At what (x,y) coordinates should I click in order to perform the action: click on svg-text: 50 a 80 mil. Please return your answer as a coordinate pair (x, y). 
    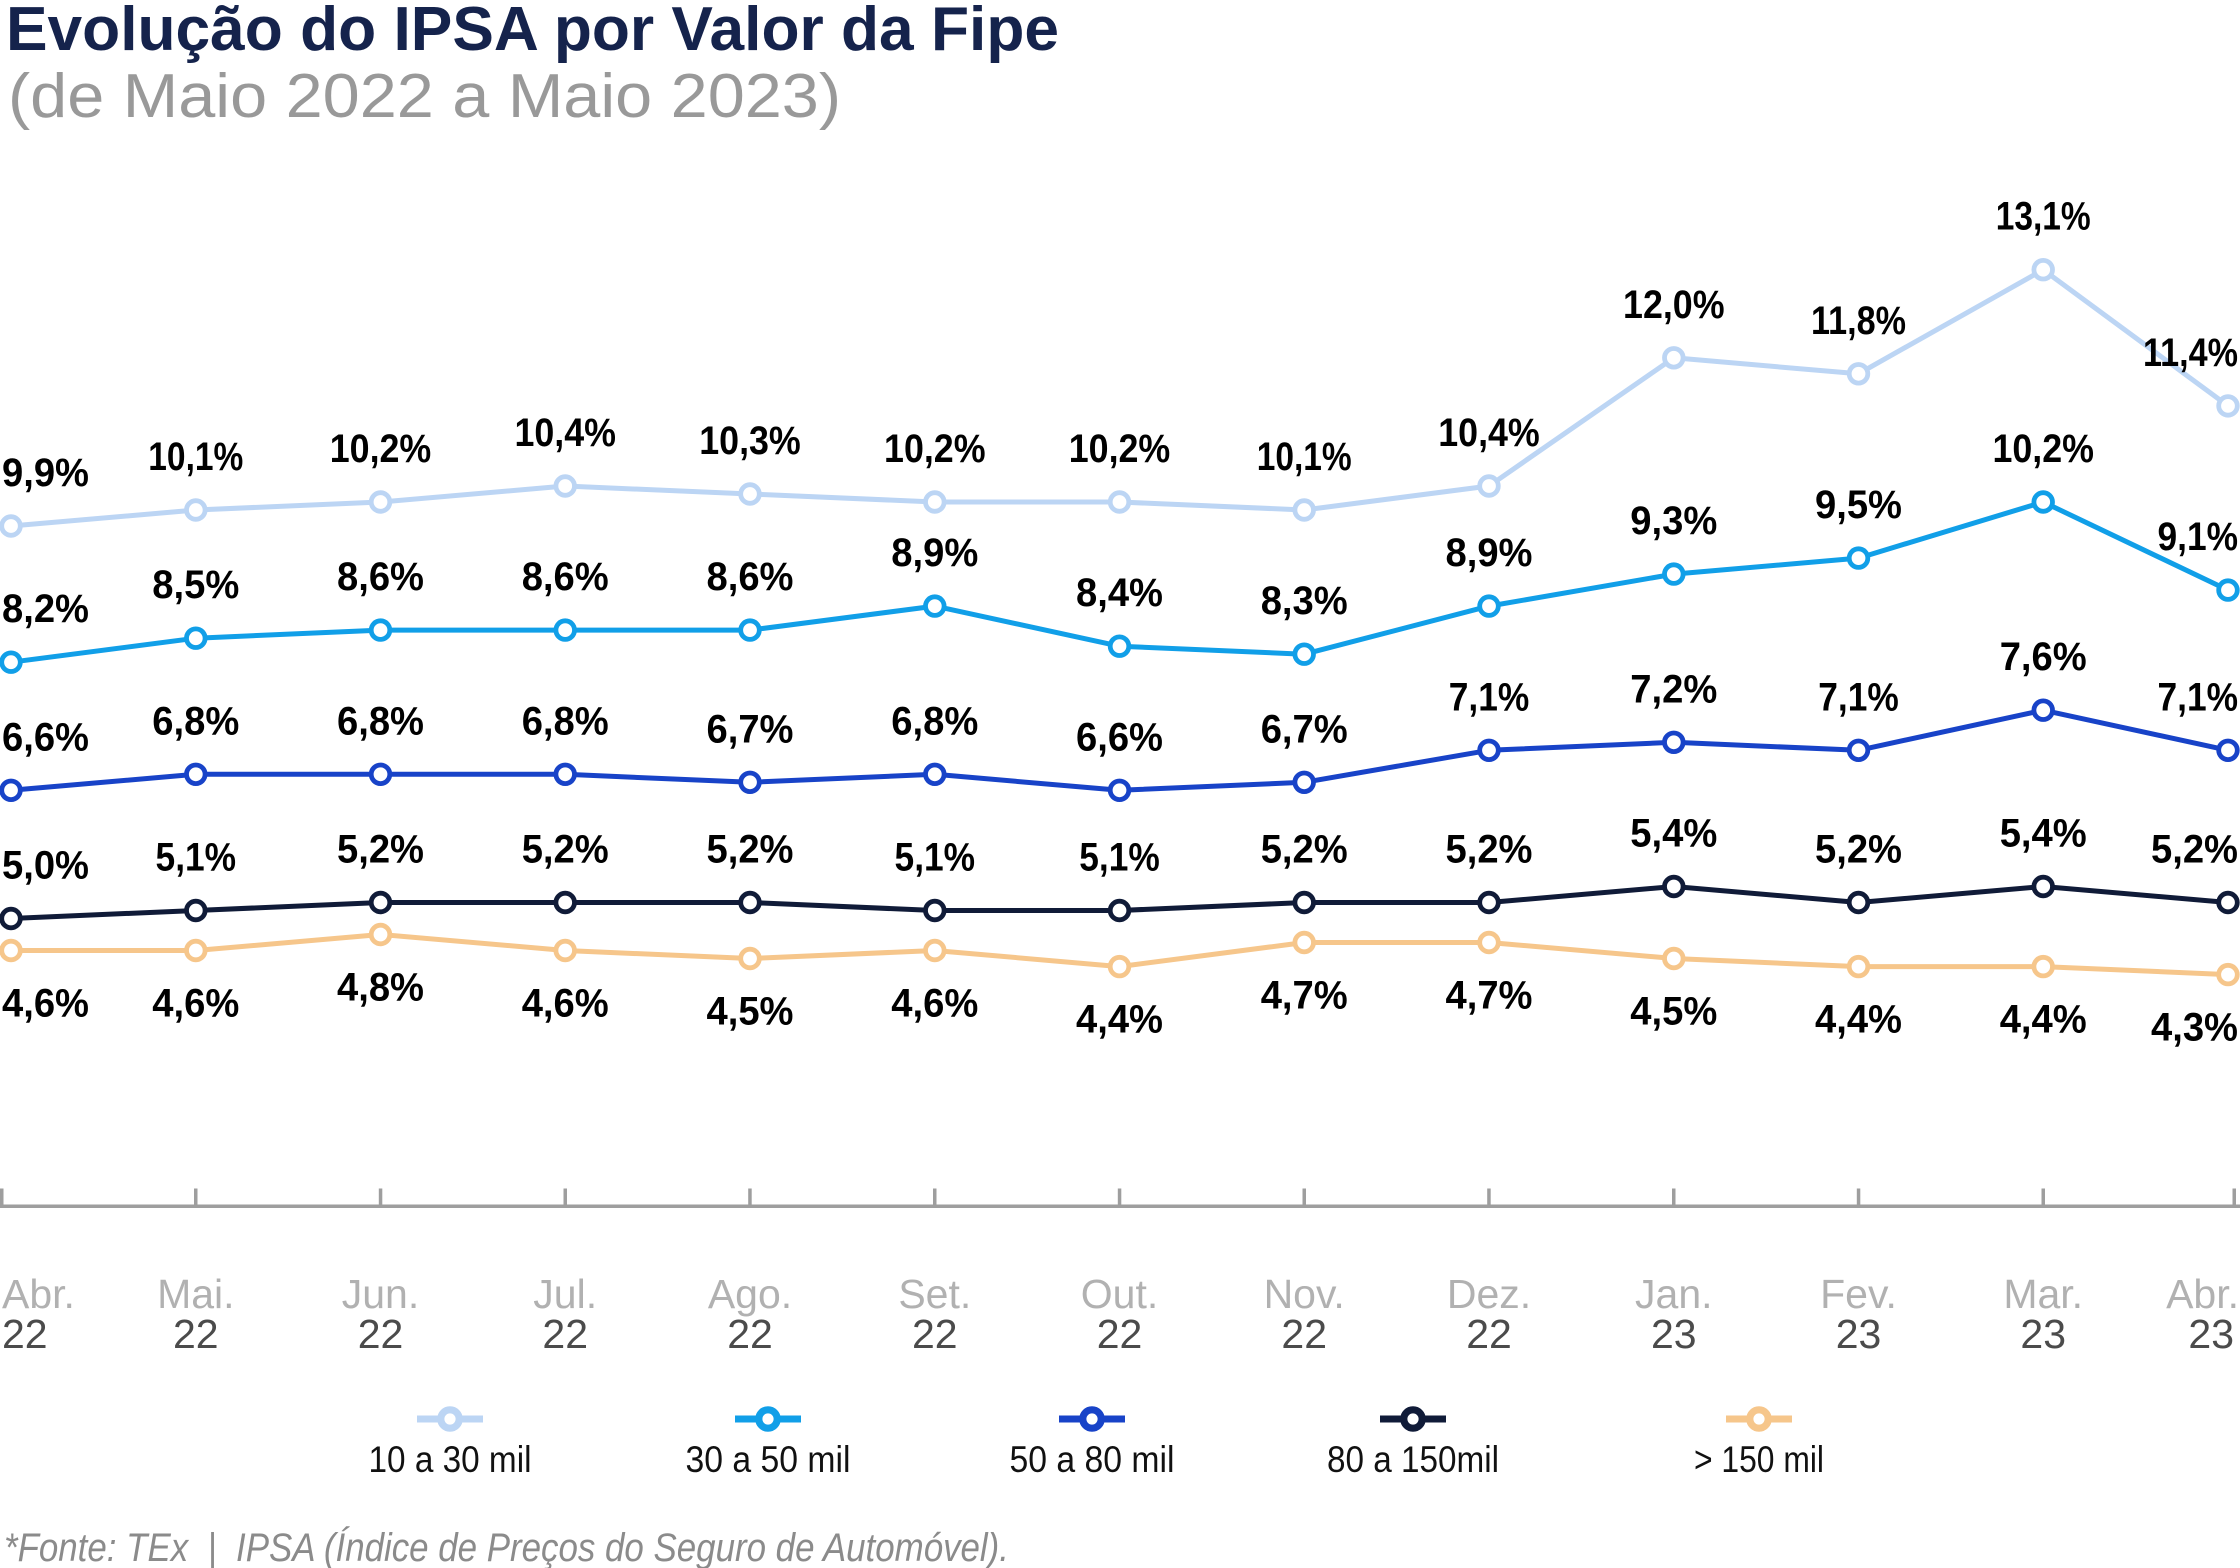
    Looking at the image, I should click on (1092, 1459).